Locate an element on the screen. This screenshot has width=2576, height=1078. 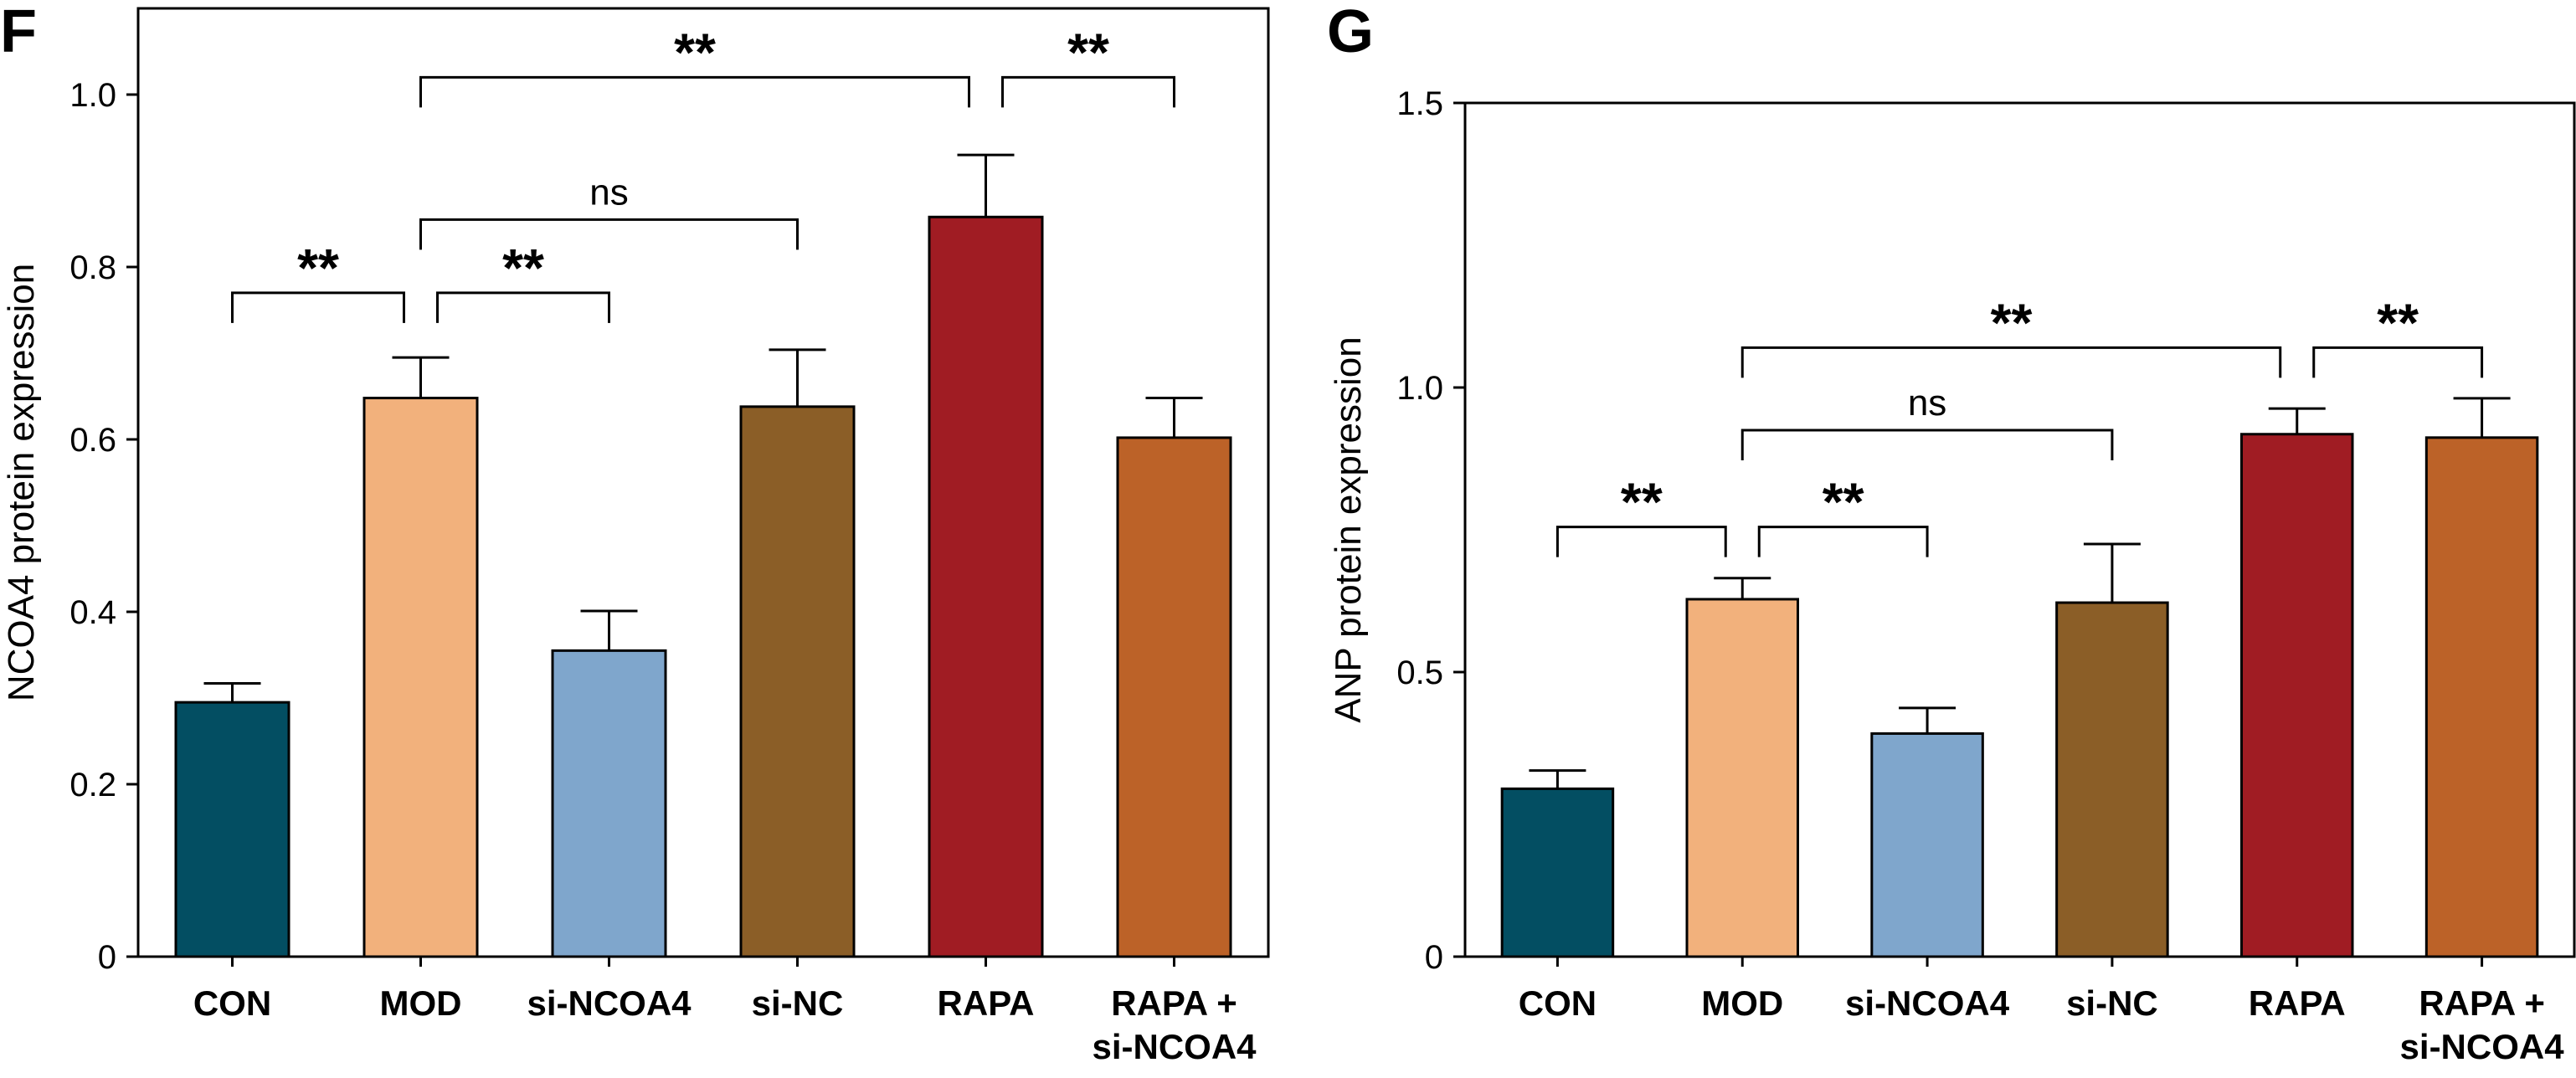
panel-letter: F is located at coordinates (18, 32).